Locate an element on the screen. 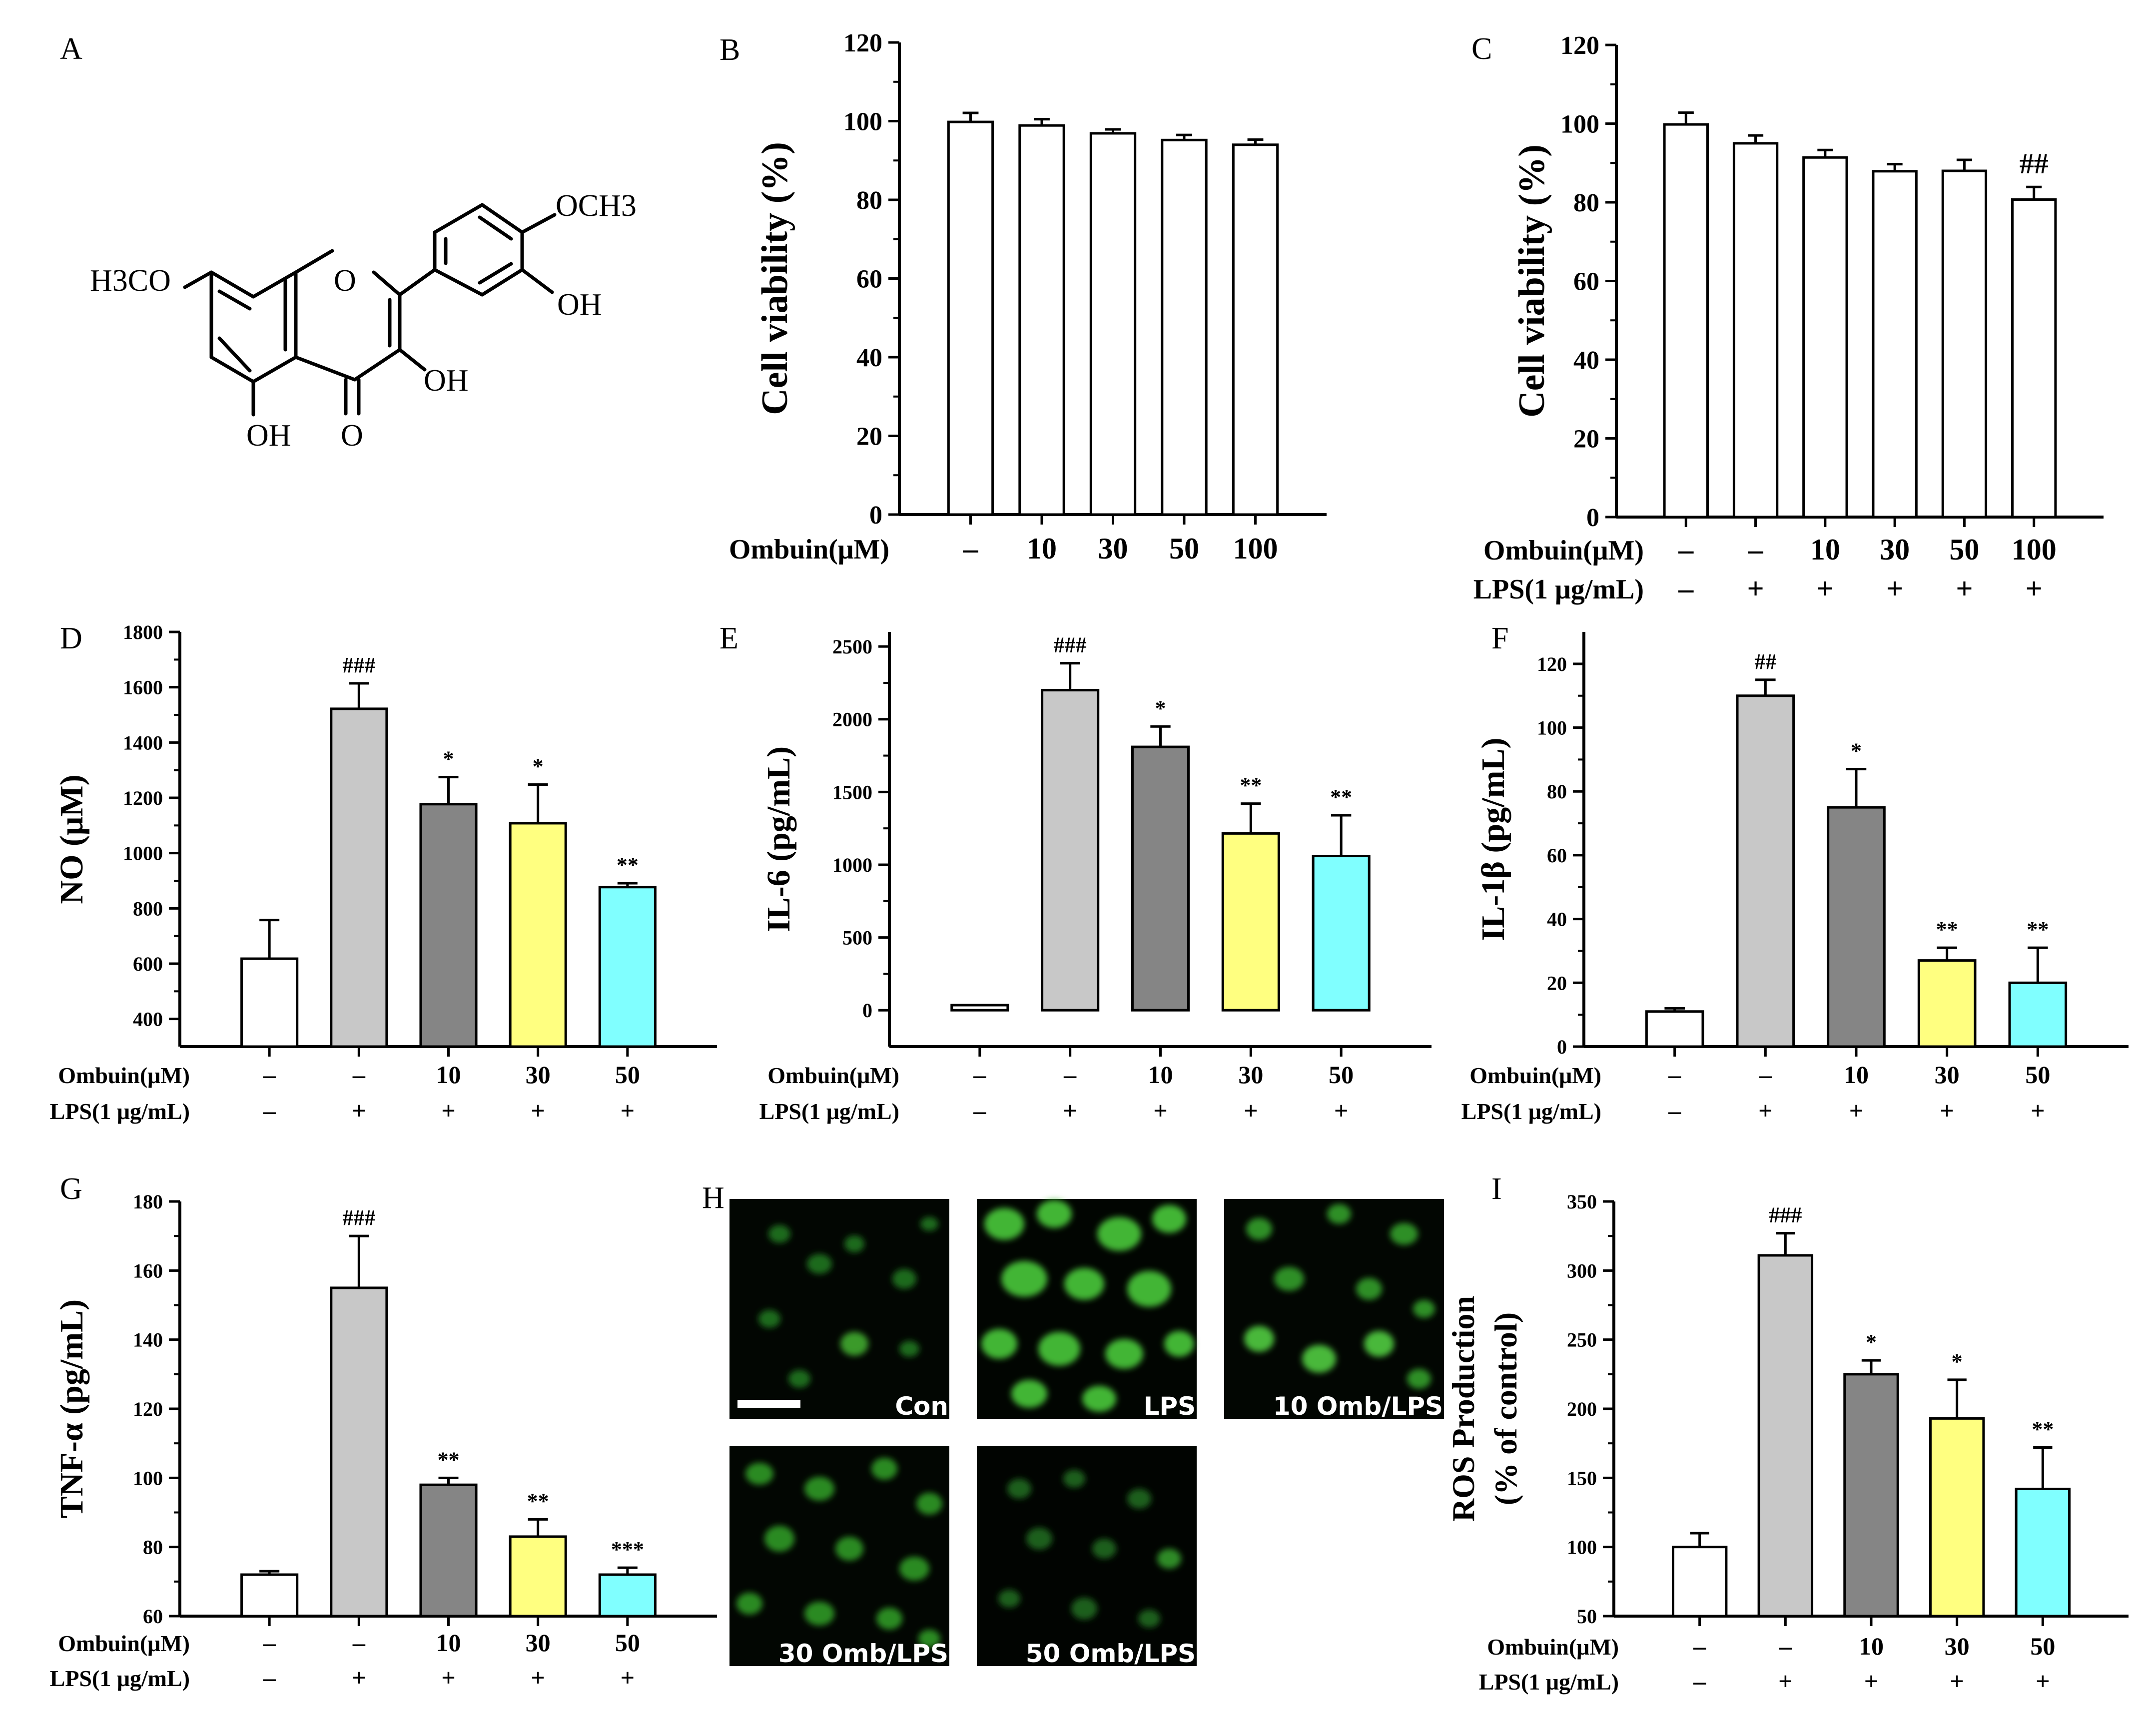  panel-label: F is located at coordinates (1499, 638).